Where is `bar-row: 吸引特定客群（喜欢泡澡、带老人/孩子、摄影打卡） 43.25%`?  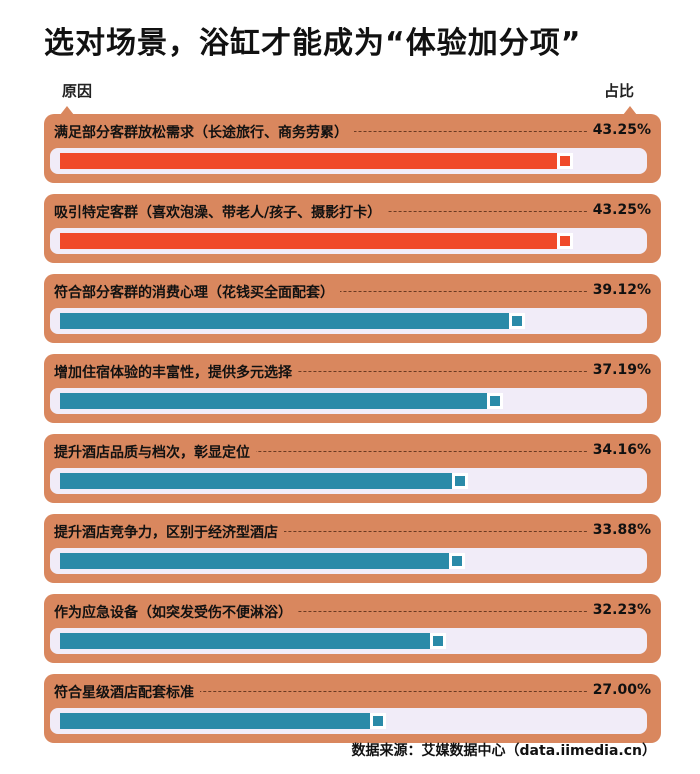
bar-row: 吸引特定客群（喜欢泡澡、带老人/孩子、摄影打卡） 43.25% is located at coordinates (352, 228).